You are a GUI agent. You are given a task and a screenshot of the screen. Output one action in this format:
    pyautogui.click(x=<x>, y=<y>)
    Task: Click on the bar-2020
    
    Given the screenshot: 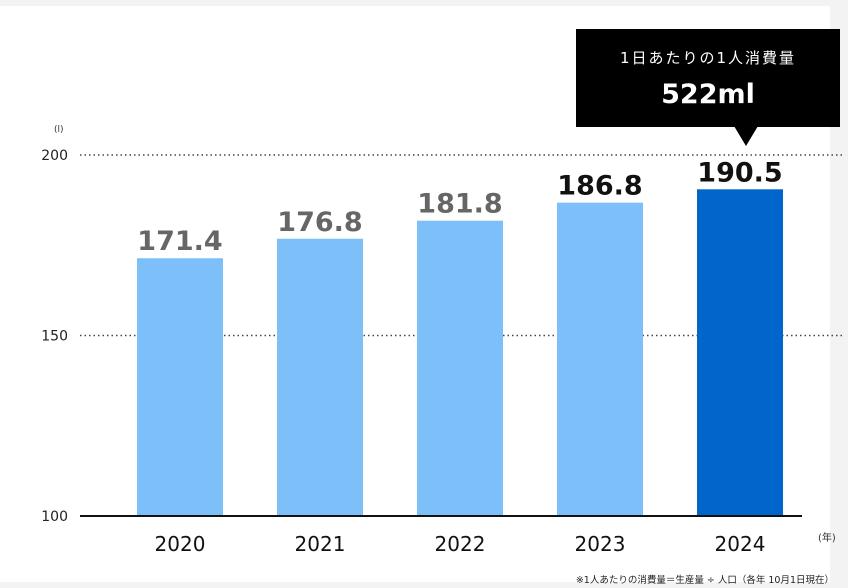 What is the action you would take?
    pyautogui.click(x=180, y=387)
    